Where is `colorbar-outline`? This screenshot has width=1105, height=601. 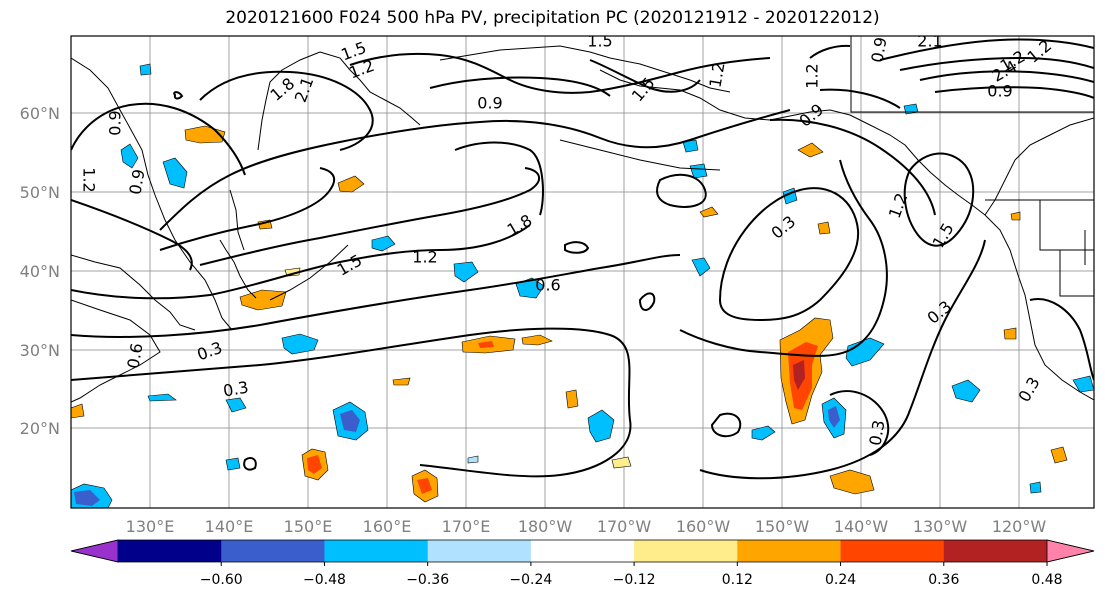 colorbar-outline is located at coordinates (582, 551).